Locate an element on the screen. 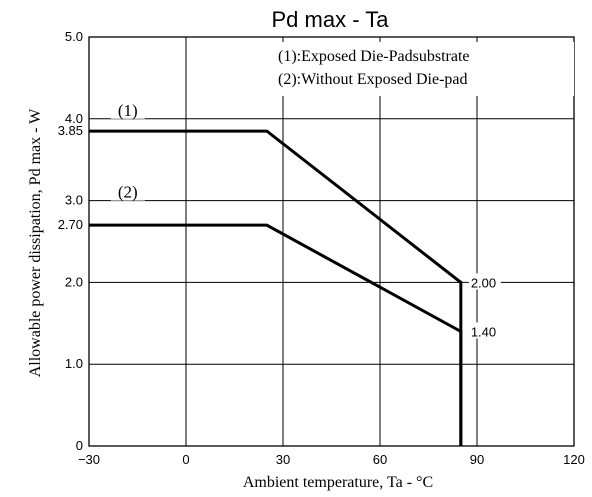  y-tick-label: 0 is located at coordinates (79, 445).